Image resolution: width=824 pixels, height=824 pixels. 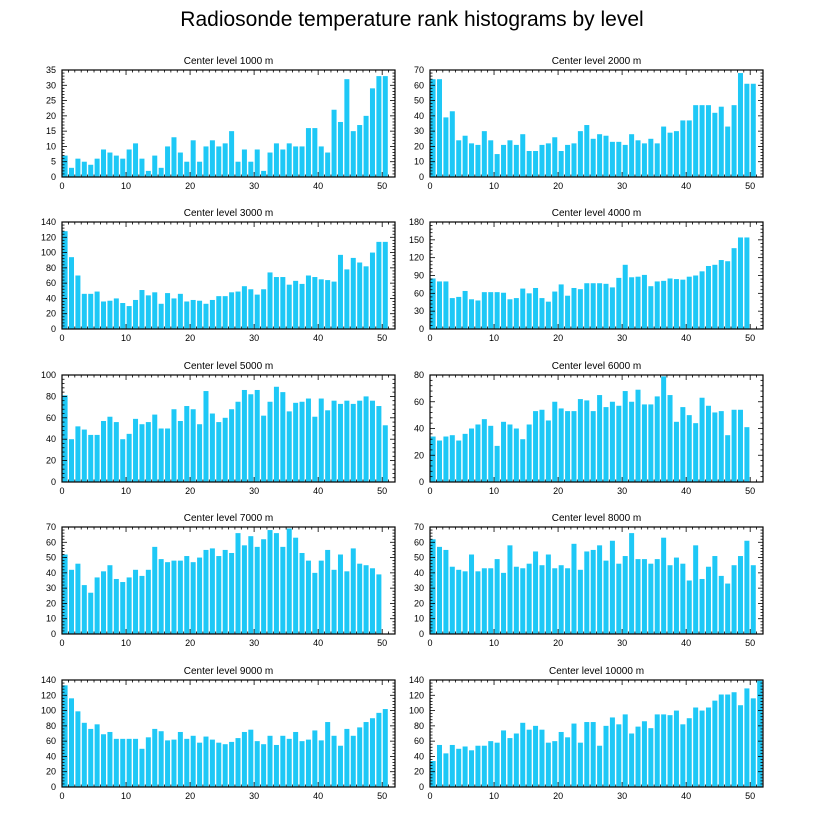 What do you see at coordinates (494, 491) in the screenshot?
I see `x-tick-label: 10` at bounding box center [494, 491].